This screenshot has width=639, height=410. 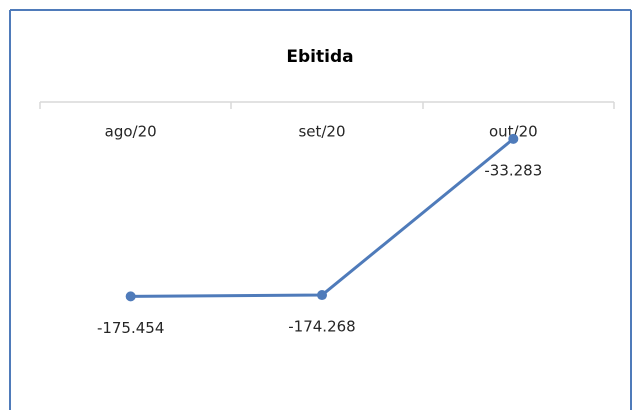 I want to click on x-tick-label: out/20, so click(x=513, y=132).